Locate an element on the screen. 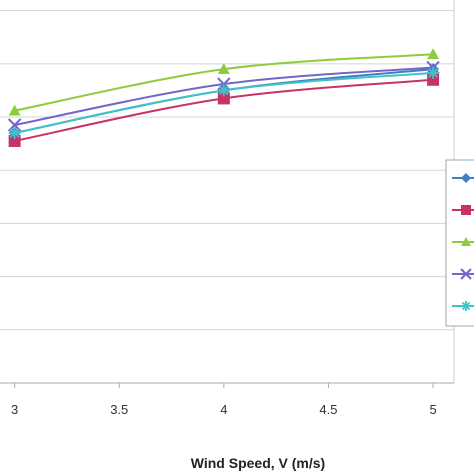  x-tick-label: 4.5 is located at coordinates (328, 409).